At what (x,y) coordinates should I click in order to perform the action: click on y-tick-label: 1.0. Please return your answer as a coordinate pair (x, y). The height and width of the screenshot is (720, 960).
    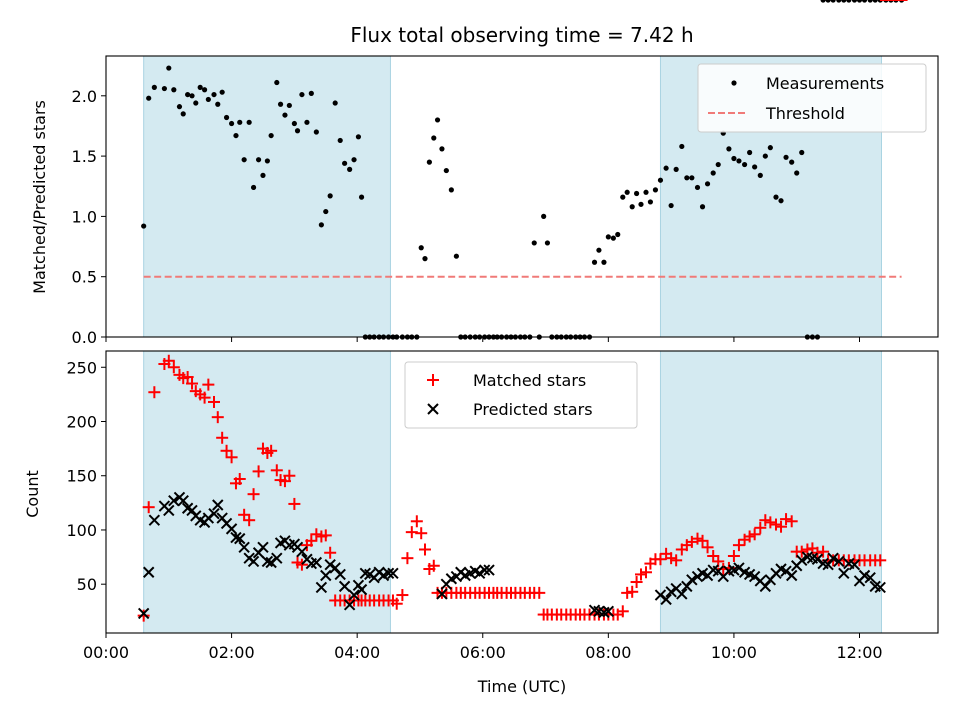
    Looking at the image, I should click on (84, 216).